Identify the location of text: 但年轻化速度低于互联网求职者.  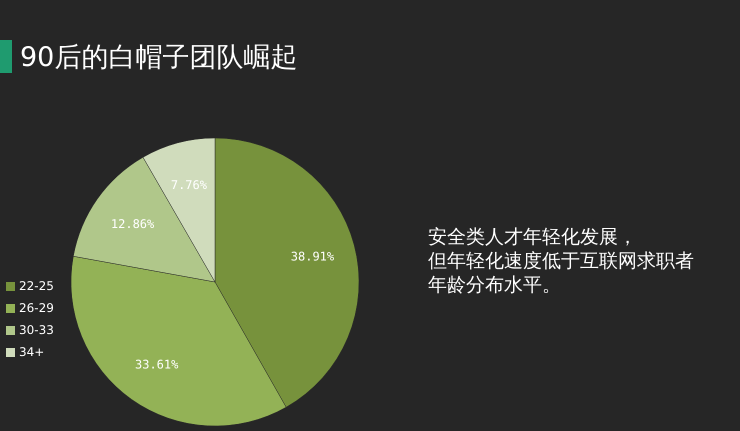
(561, 261).